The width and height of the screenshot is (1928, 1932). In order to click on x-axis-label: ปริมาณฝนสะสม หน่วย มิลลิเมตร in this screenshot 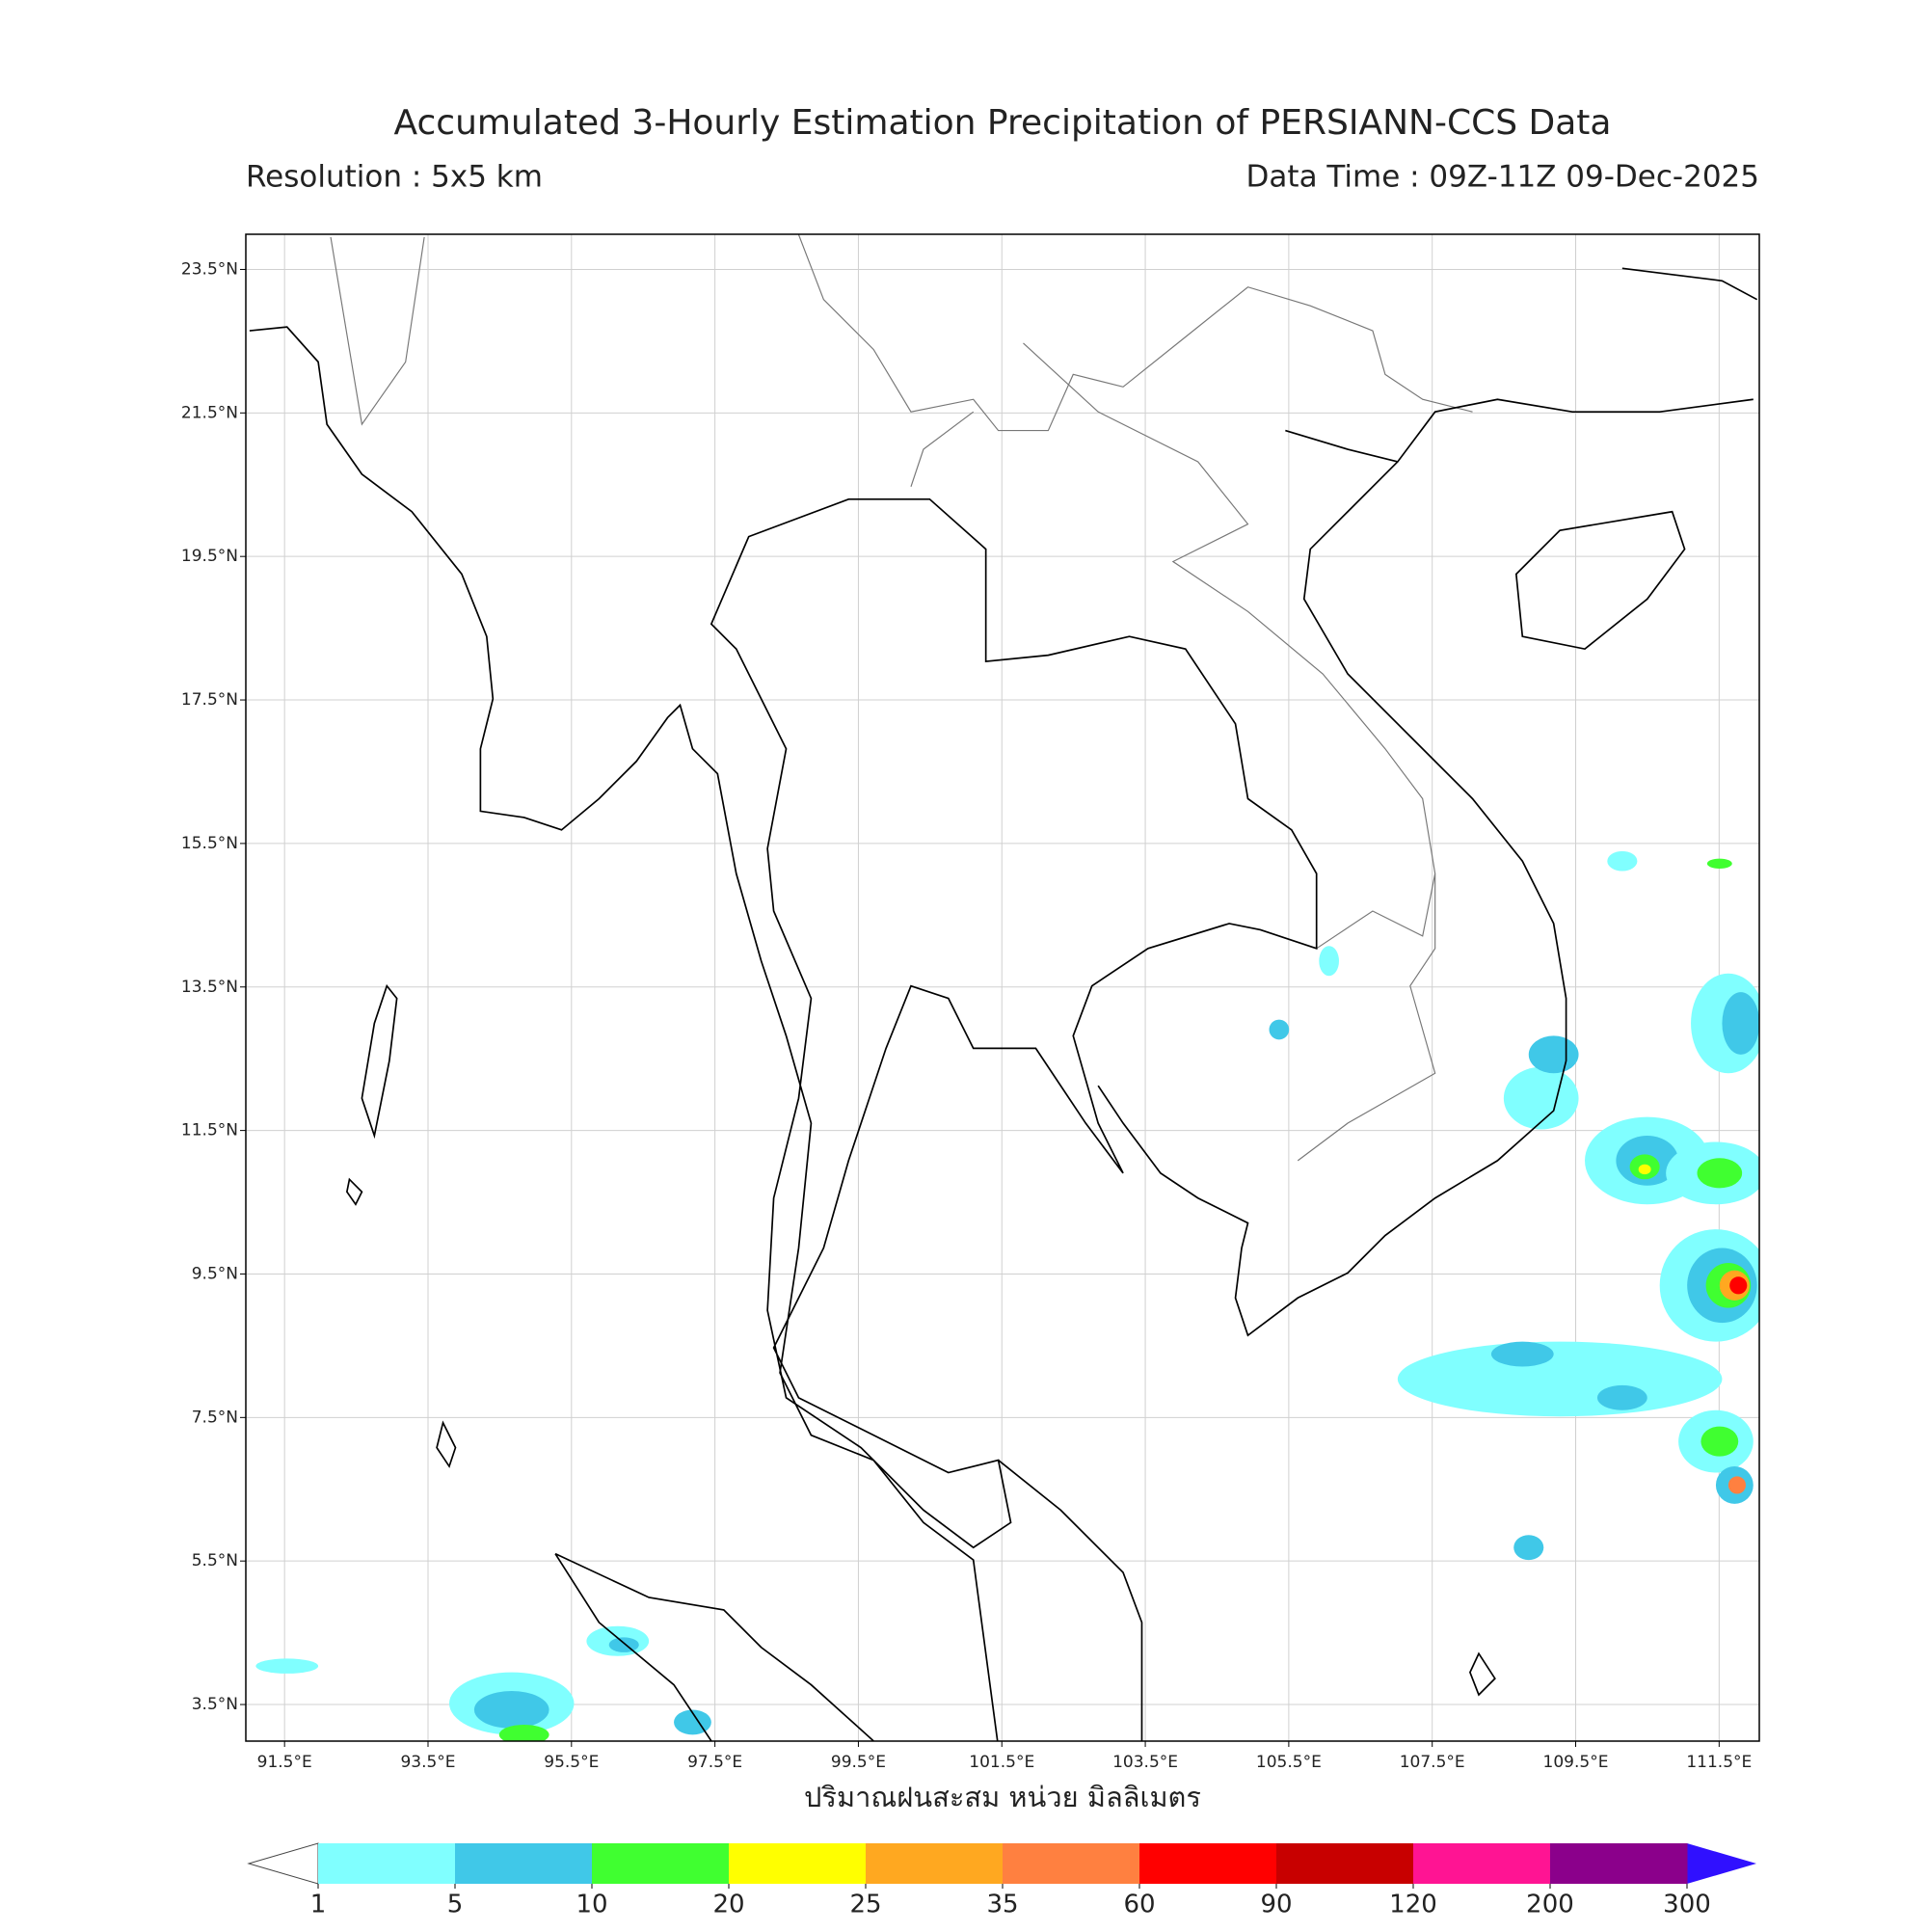, I will do `click(1002, 1797)`.